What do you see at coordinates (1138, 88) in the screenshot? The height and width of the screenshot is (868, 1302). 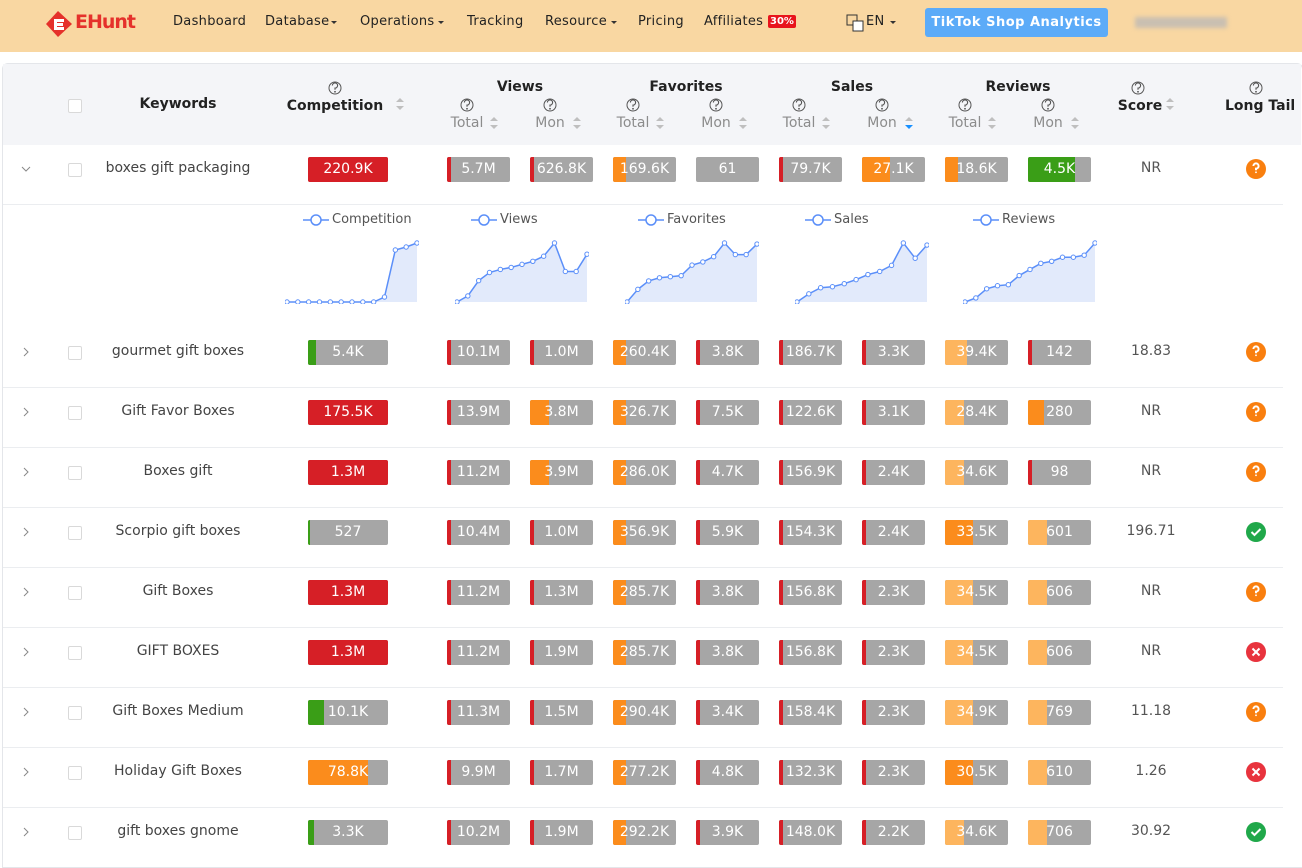 I see `help-icon` at bounding box center [1138, 88].